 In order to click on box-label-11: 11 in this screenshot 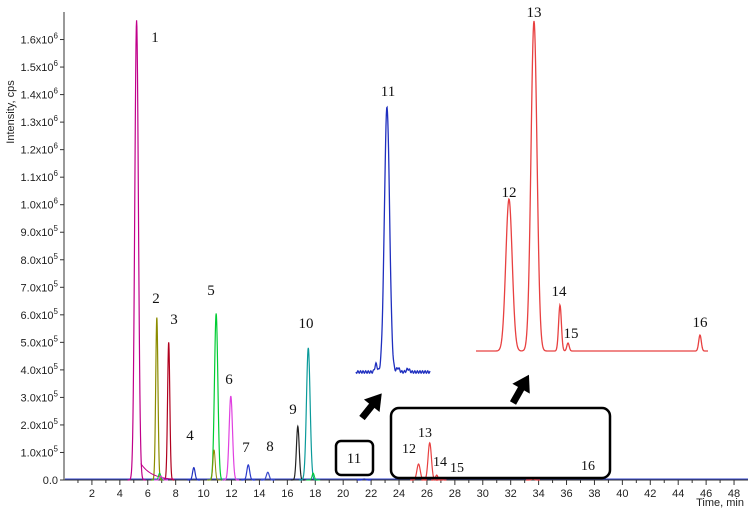, I will do `click(354, 459)`.